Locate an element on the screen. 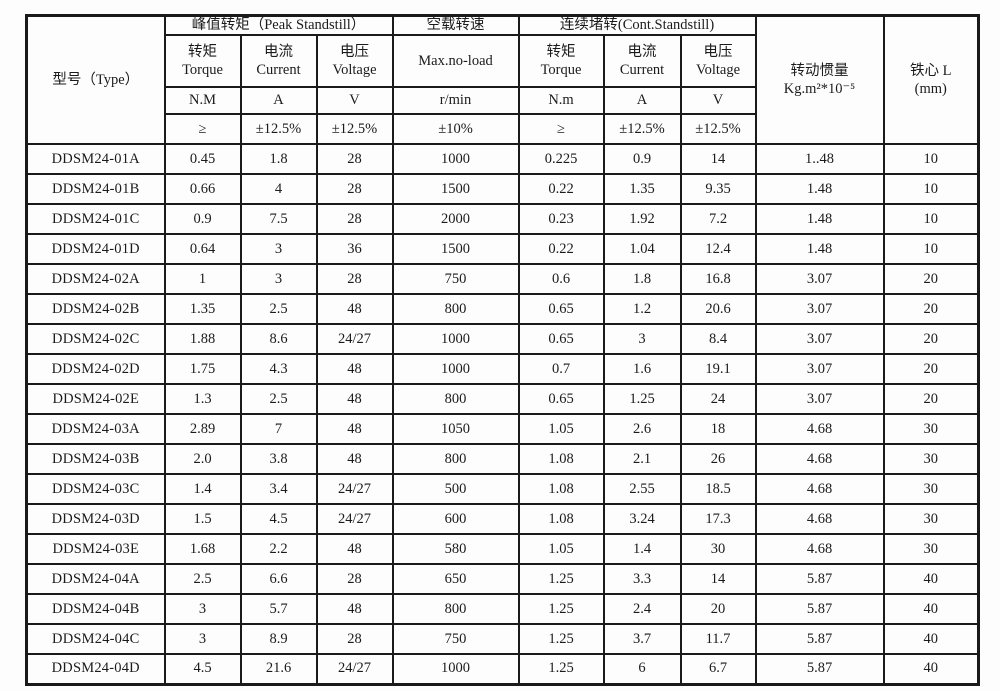 Image resolution: width=1000 pixels, height=691 pixels. max-no-load-cell: 800 is located at coordinates (455, 609).